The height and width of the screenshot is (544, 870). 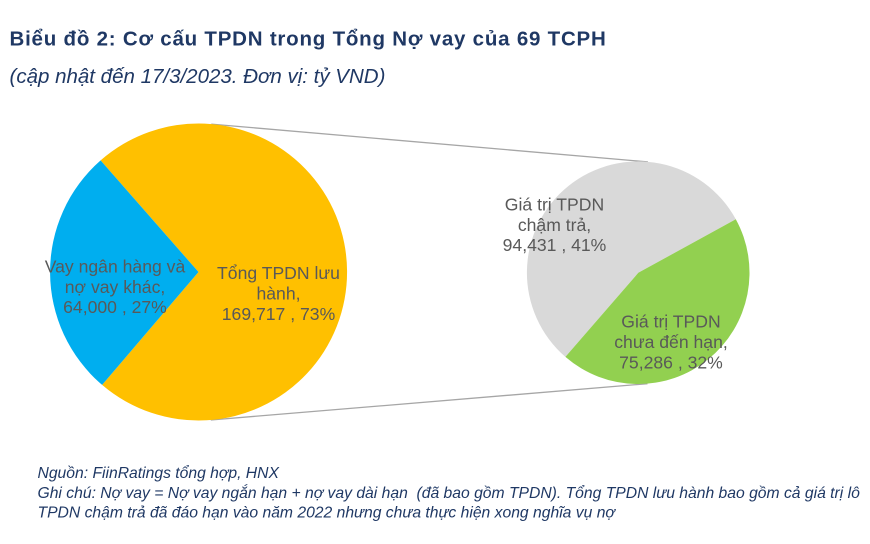 What do you see at coordinates (115, 267) in the screenshot?
I see `svg-text: Vay ngân hàng và` at bounding box center [115, 267].